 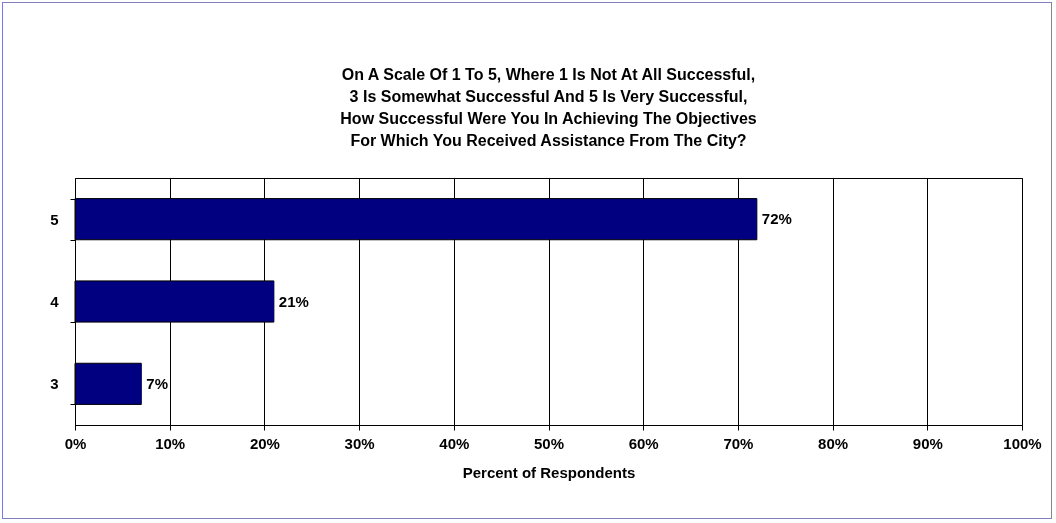 I want to click on x-tick-label: 80%, so click(x=833, y=443).